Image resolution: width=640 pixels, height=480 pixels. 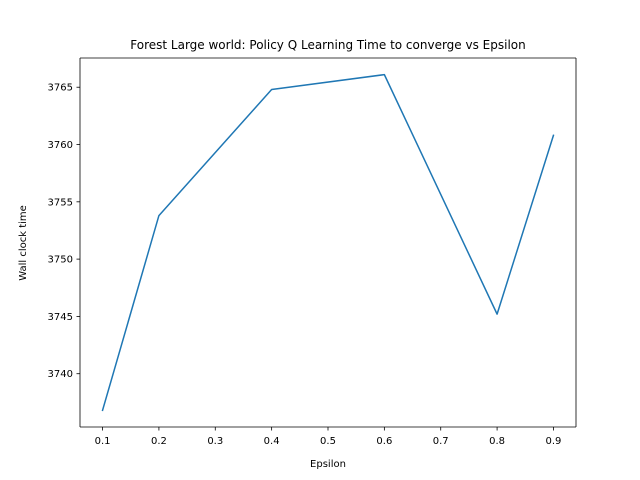 What do you see at coordinates (554, 441) in the screenshot?
I see `x-tick-label: 0.9` at bounding box center [554, 441].